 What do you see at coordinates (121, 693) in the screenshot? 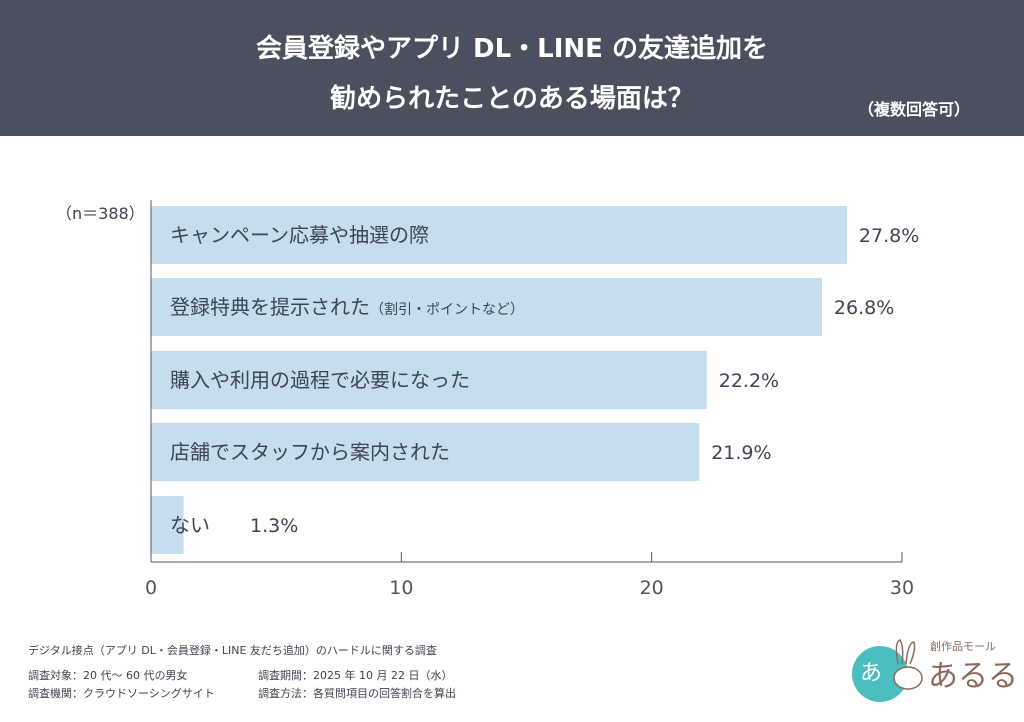
I see `survey-org: 調査機関：クラウドソーシングサイト` at bounding box center [121, 693].